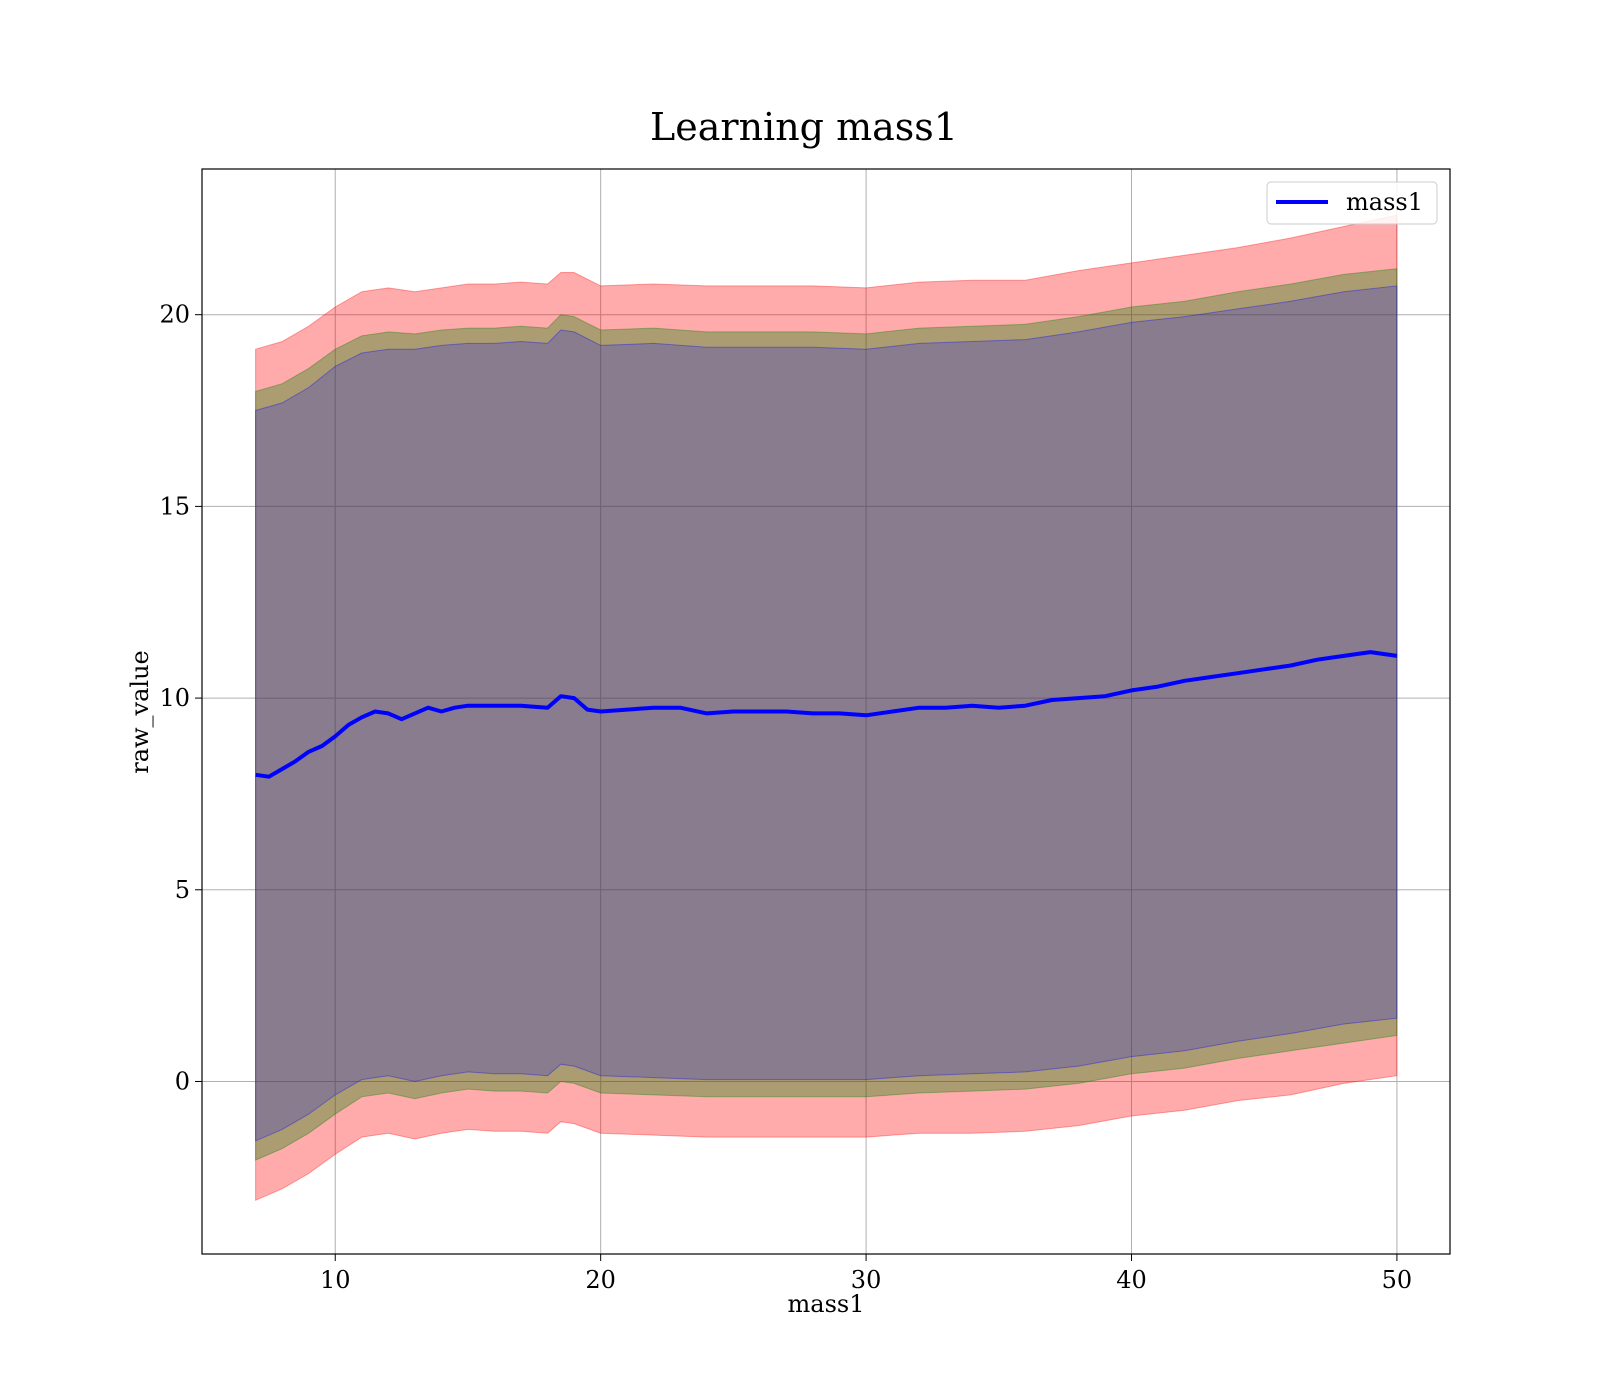 The image size is (1600, 1400). I want to click on series-line-mass1, so click(826, 714).